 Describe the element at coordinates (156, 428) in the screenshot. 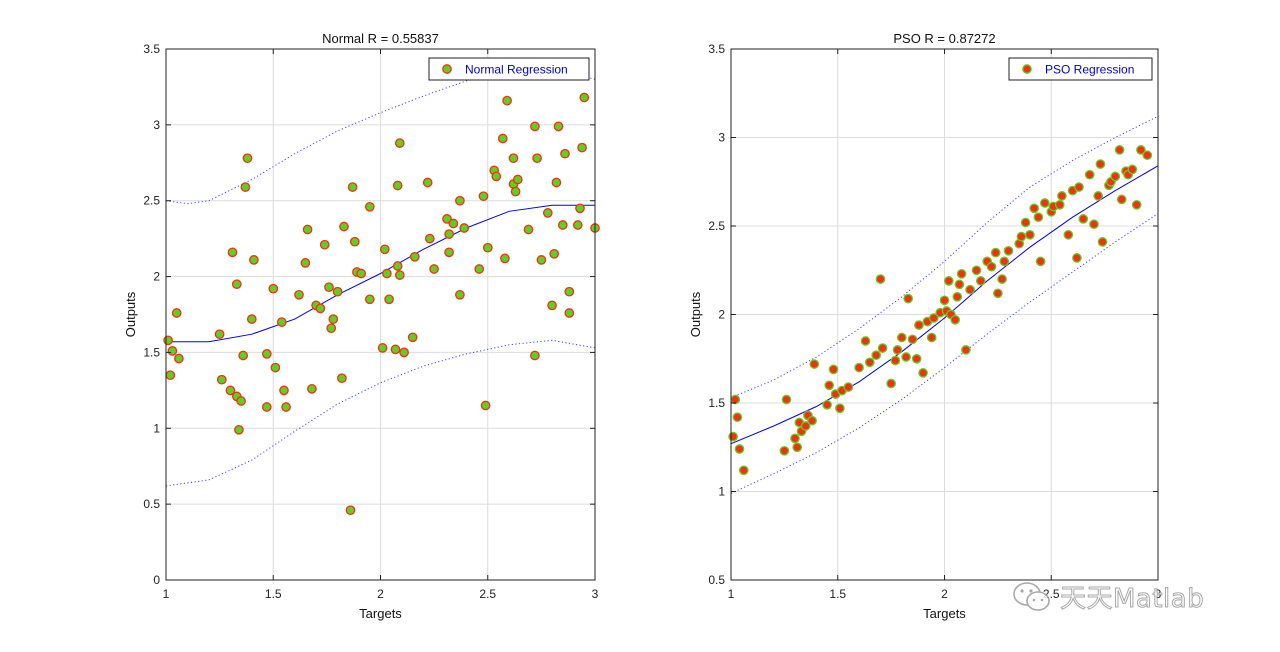

I see `y-tick-label: 1` at that location.